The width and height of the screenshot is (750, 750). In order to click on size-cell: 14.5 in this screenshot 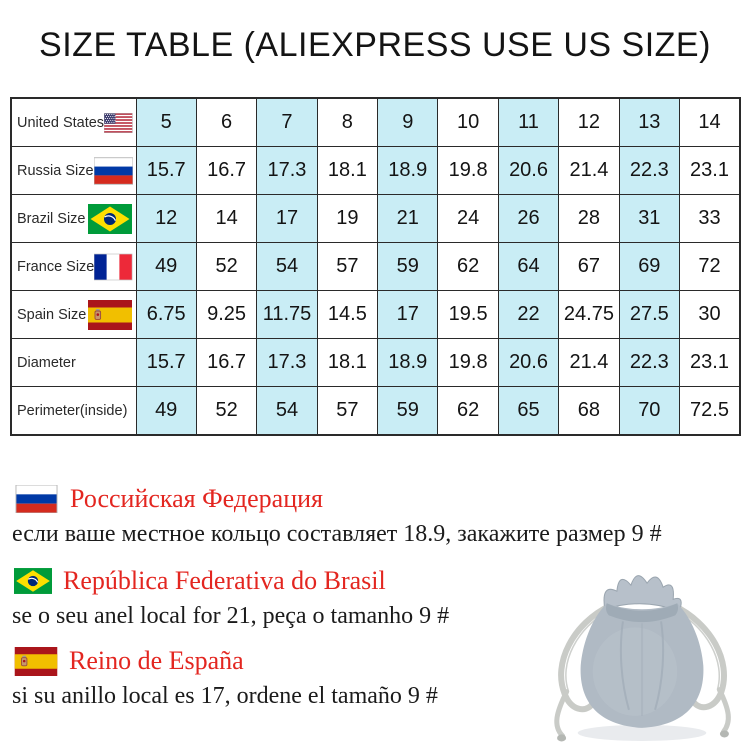, I will do `click(347, 314)`.